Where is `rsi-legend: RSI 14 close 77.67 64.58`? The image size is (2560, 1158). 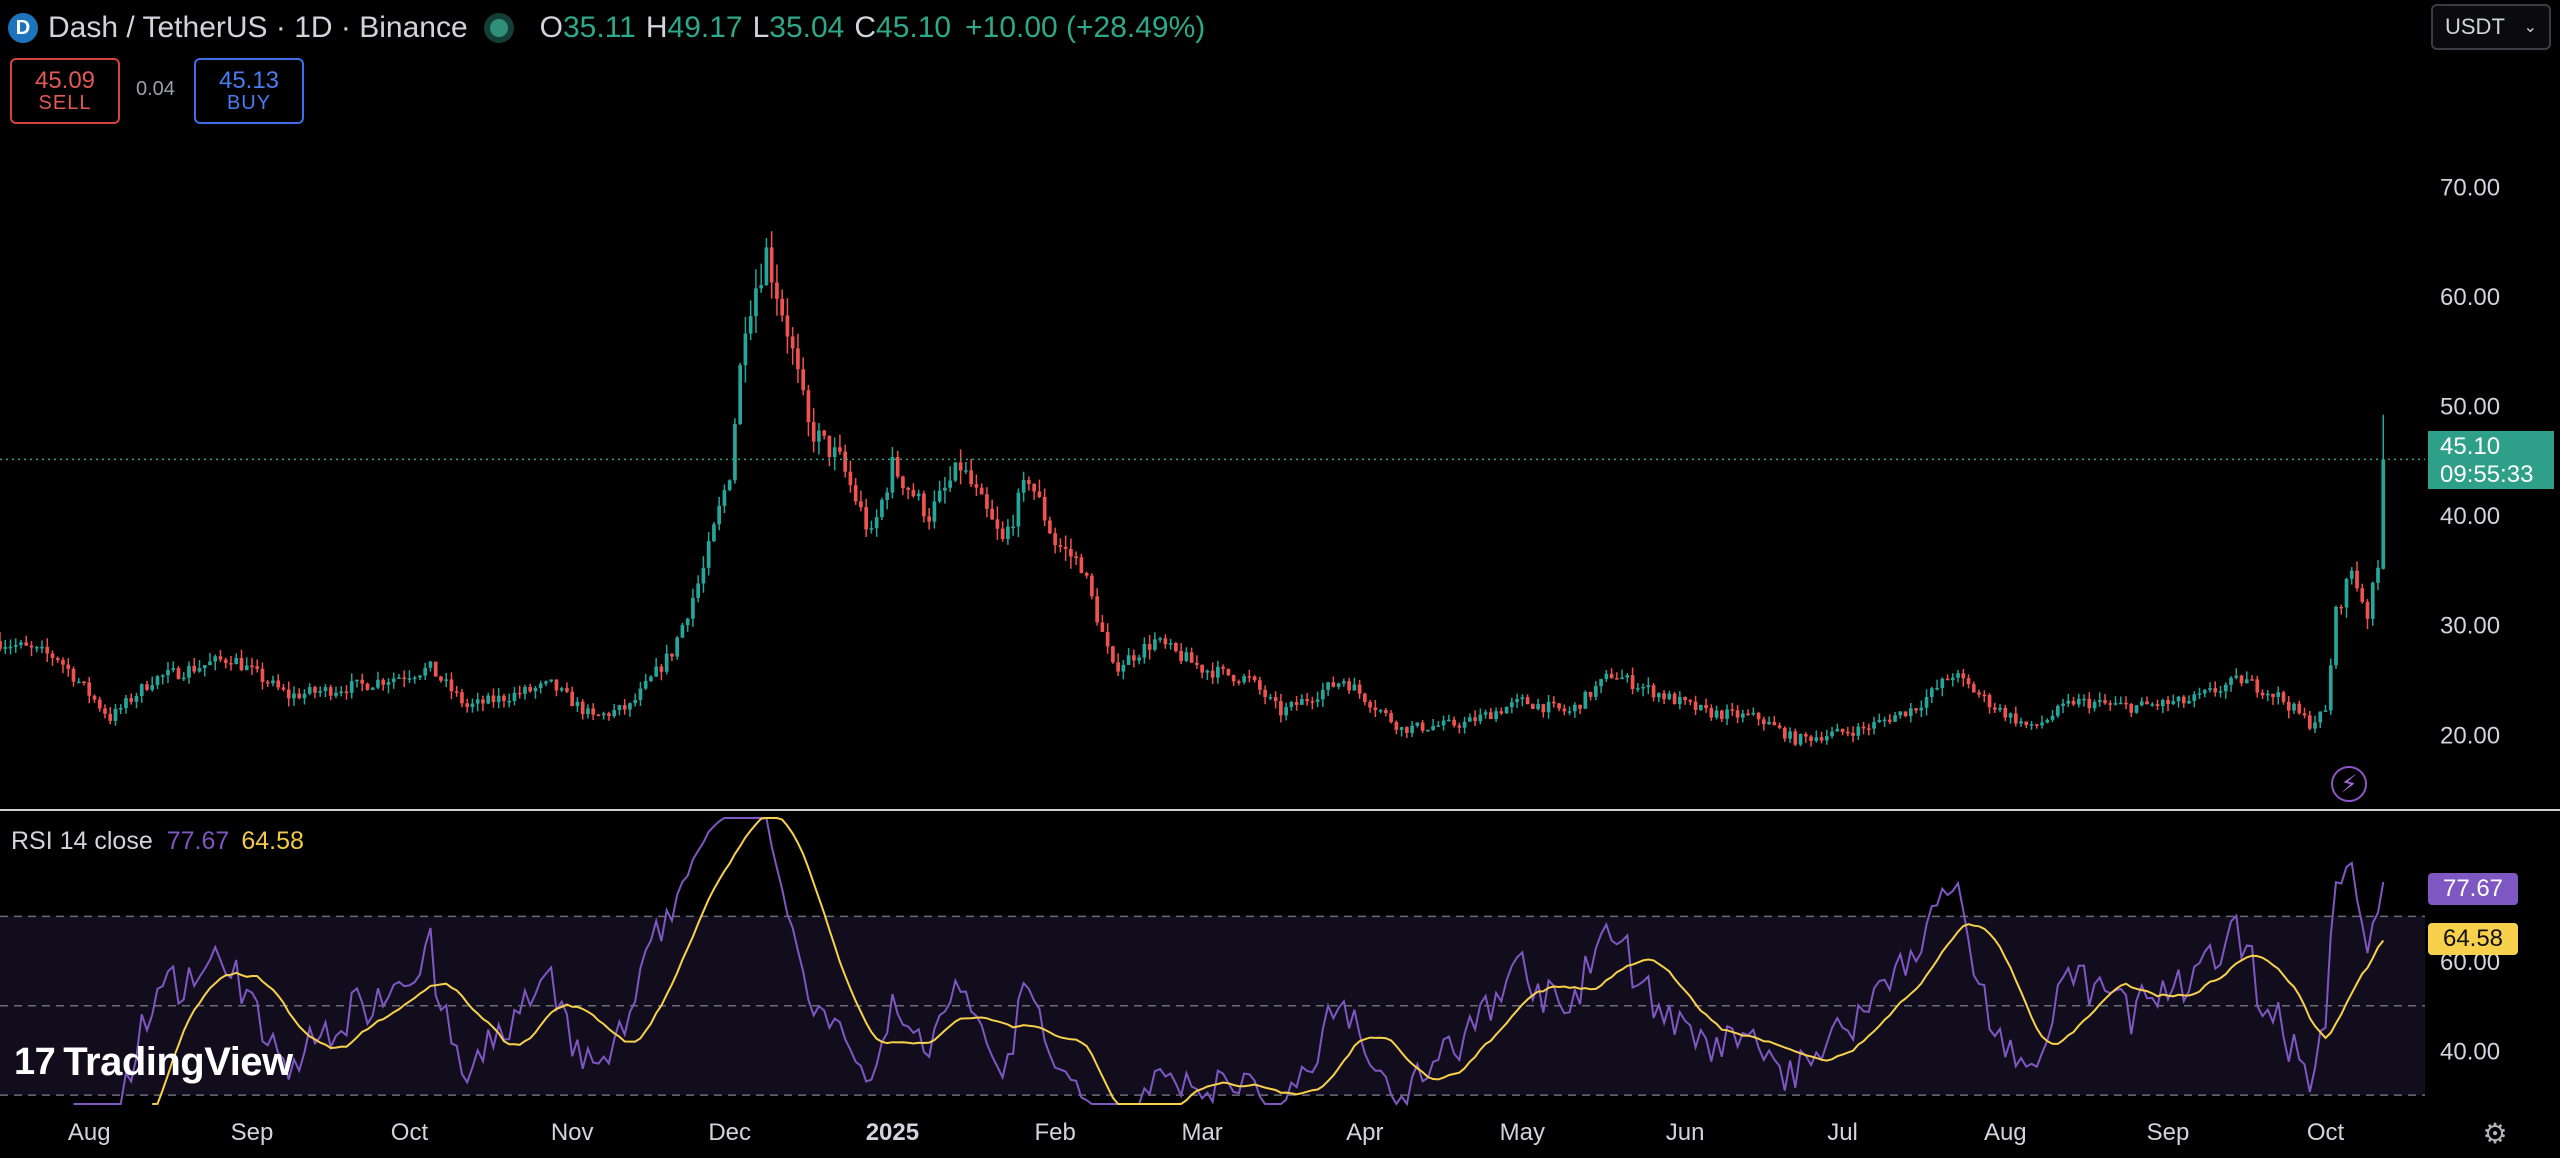
rsi-legend: RSI 14 close 77.67 64.58 is located at coordinates (157, 841).